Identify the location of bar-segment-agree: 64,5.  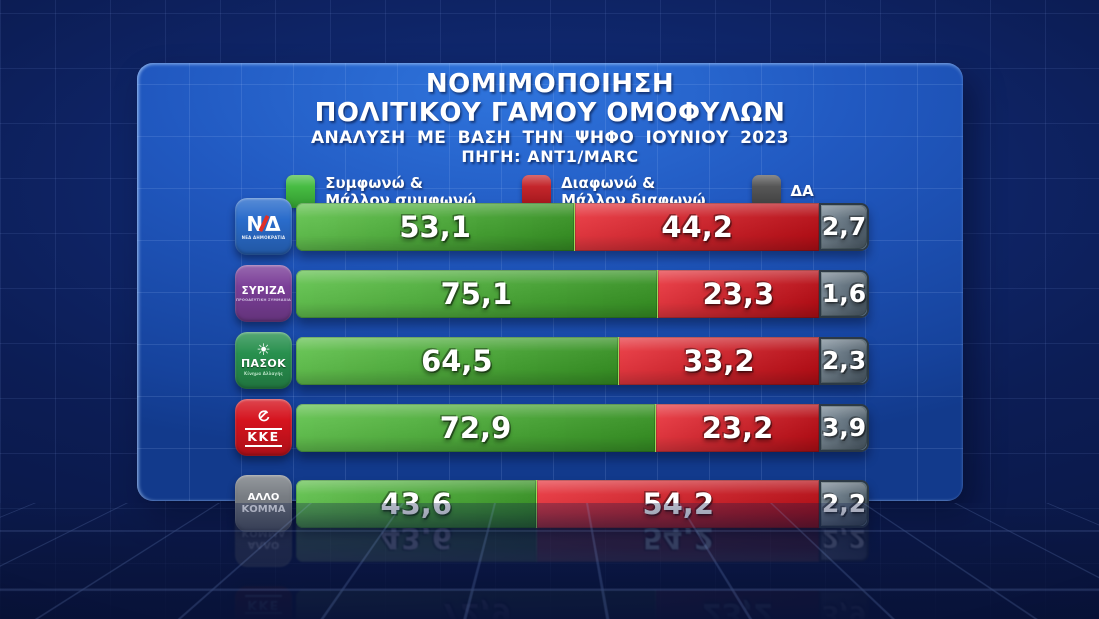
(457, 360).